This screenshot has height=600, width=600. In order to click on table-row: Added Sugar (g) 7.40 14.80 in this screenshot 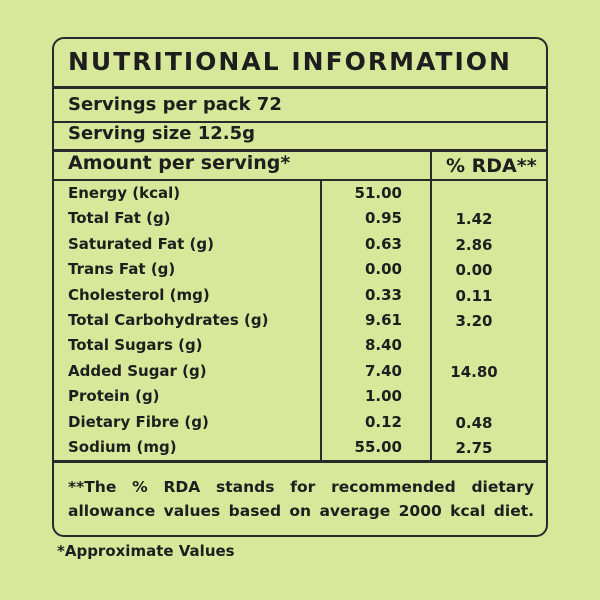, I will do `click(300, 371)`.